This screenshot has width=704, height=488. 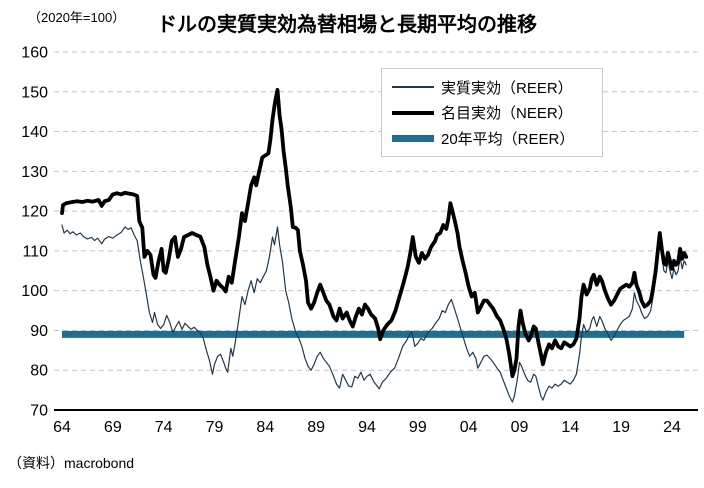 I want to click on neer-line-sample, so click(x=413, y=112).